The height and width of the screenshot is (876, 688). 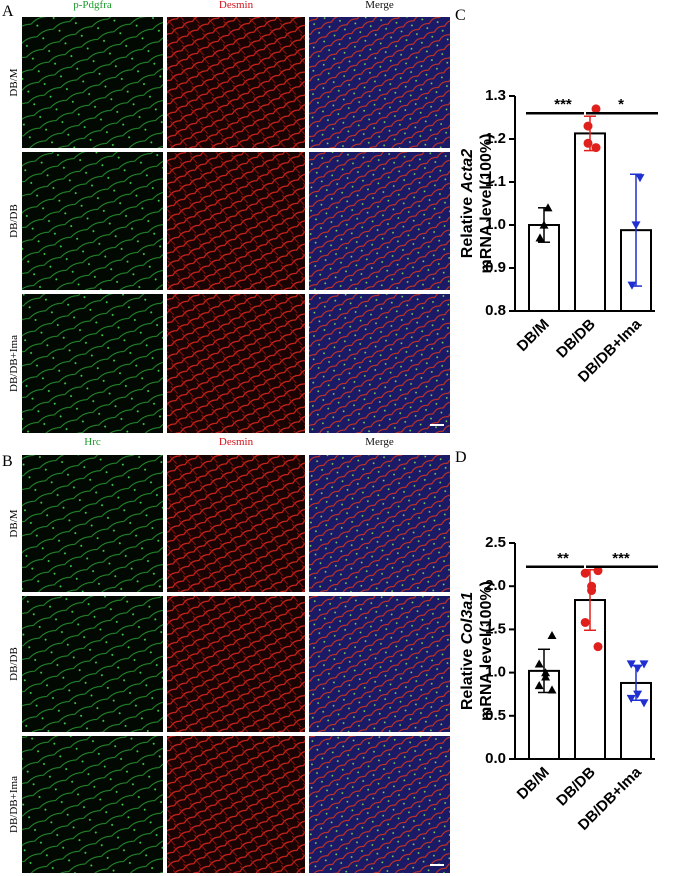 What do you see at coordinates (495, 138) in the screenshot?
I see `y-tick-label: 1.2` at bounding box center [495, 138].